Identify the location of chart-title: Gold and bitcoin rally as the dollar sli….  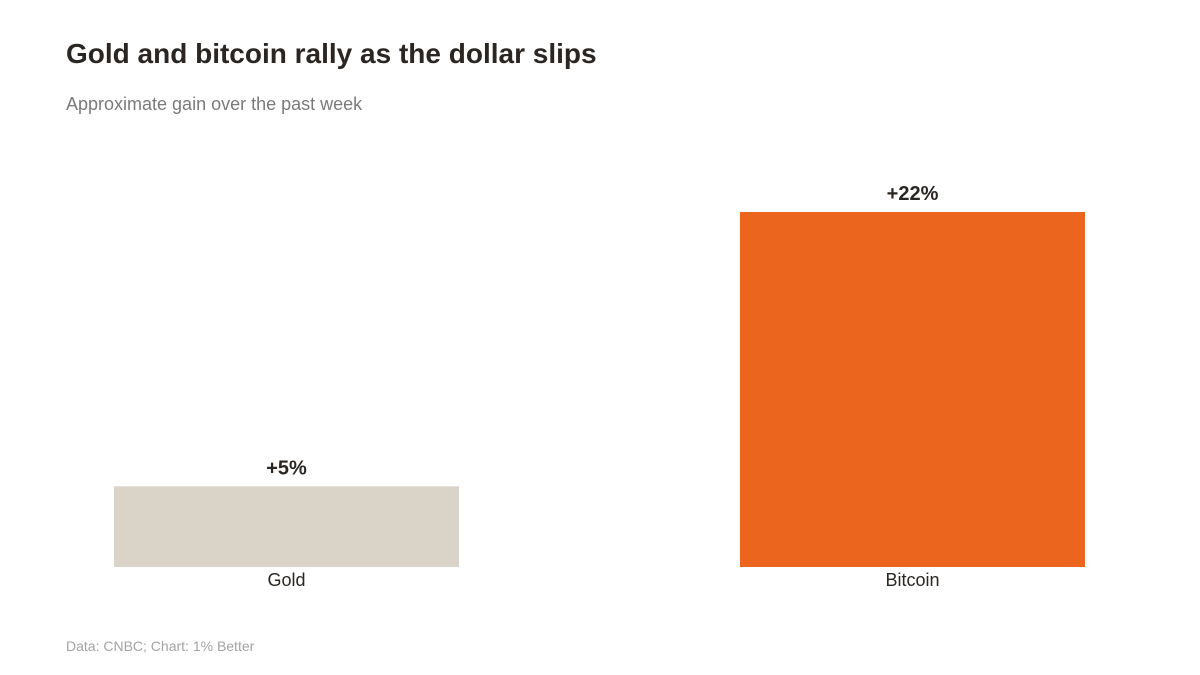
(331, 53).